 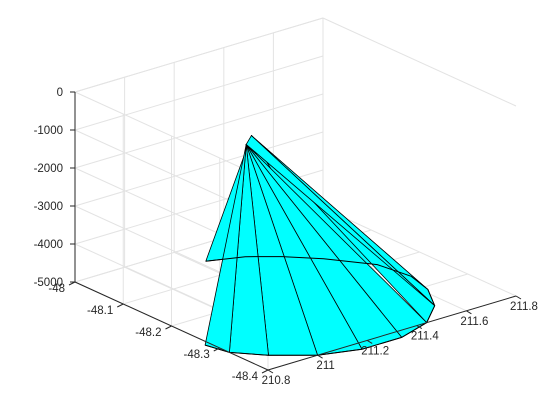 I want to click on z-tick-label: -5000, so click(x=48, y=283).